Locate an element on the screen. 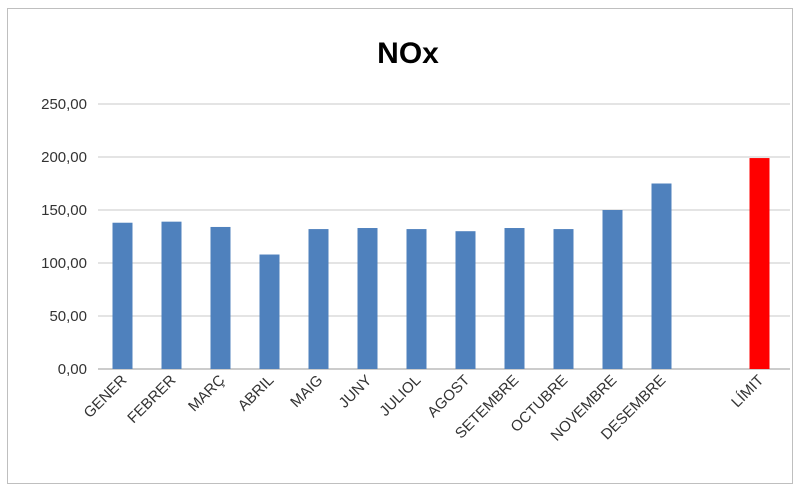 The height and width of the screenshot is (487, 800). x-tick-label: MAIG is located at coordinates (306, 391).